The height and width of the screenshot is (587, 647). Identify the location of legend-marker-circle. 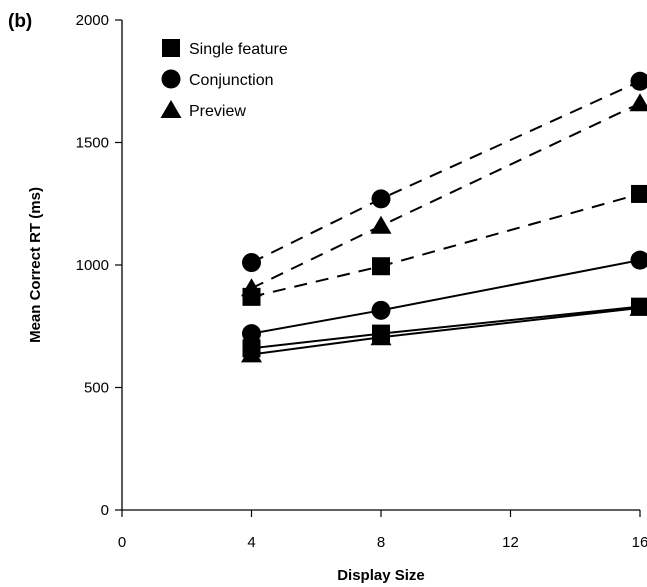
(171, 79).